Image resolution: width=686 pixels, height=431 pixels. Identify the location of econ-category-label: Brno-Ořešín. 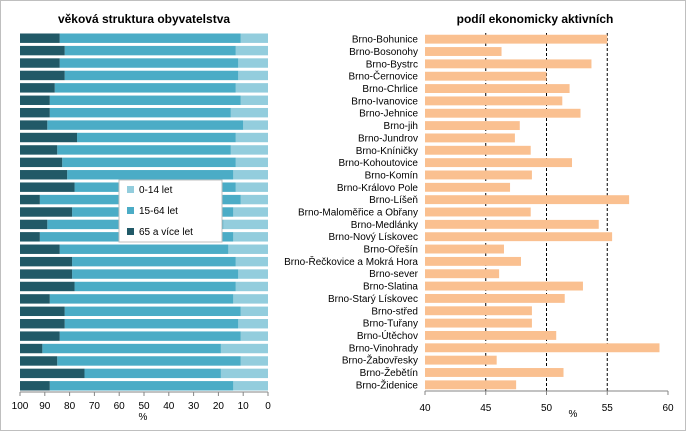
(391, 250).